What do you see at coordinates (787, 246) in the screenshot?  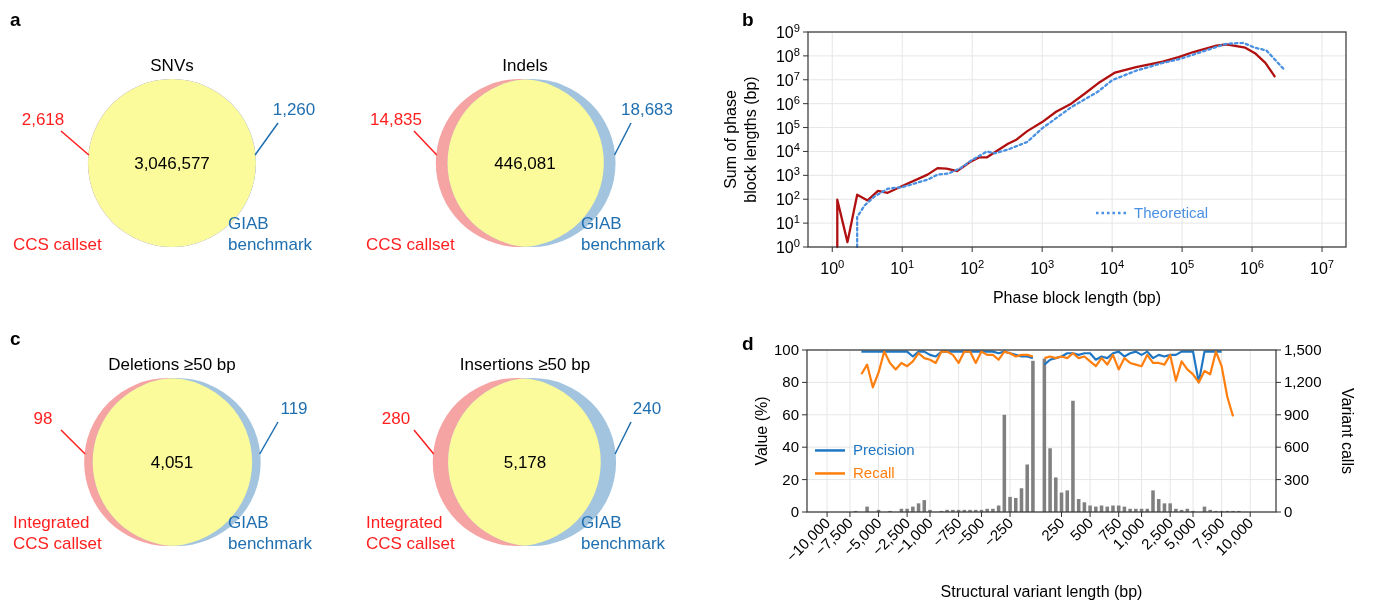 I see `y-tick-label: 10$^{0}$` at bounding box center [787, 246].